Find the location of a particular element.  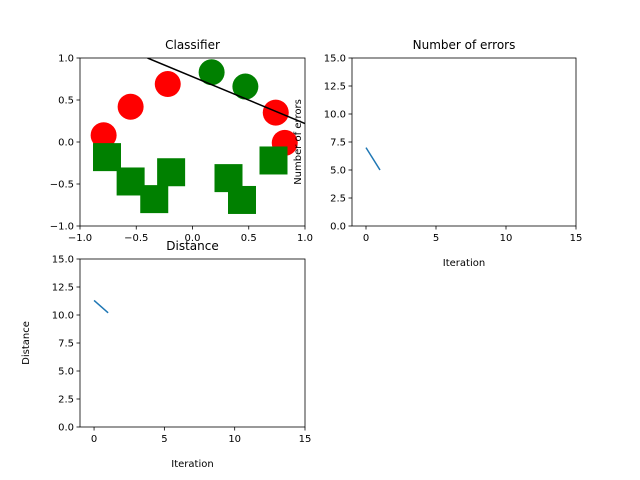

x-tick-label: 1.0 is located at coordinates (305, 238).